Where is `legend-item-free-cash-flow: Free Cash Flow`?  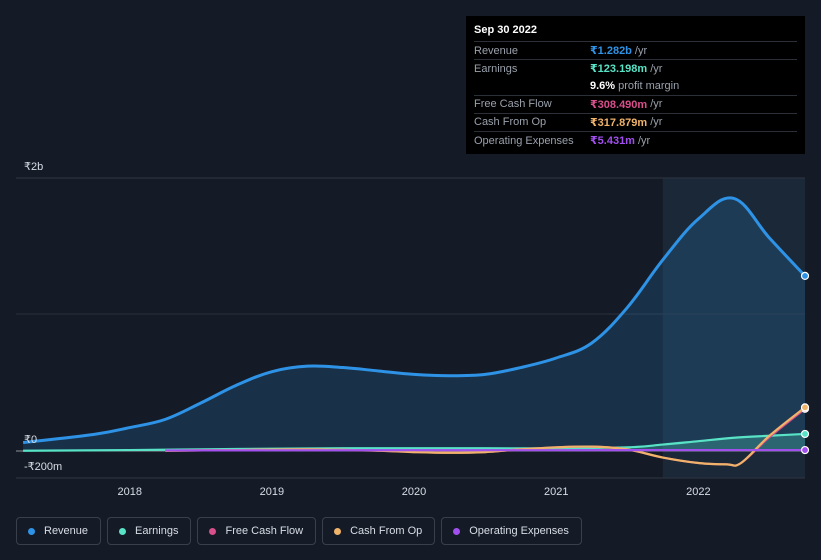 legend-item-free-cash-flow: Free Cash Flow is located at coordinates (257, 531).